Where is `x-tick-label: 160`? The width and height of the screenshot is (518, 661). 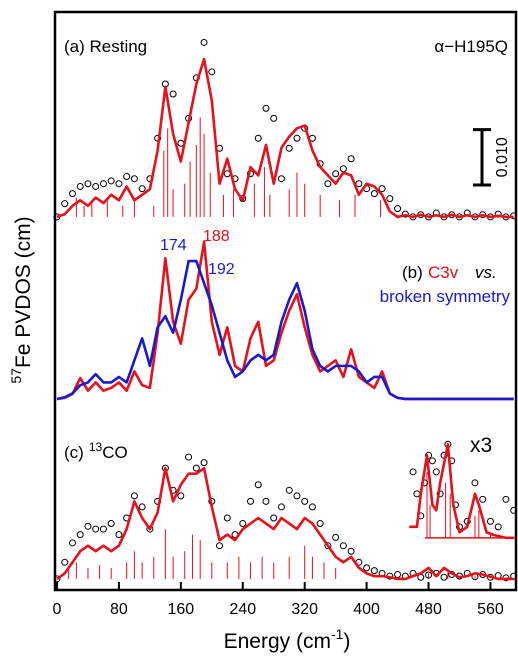
x-tick-label: 160 is located at coordinates (180, 609).